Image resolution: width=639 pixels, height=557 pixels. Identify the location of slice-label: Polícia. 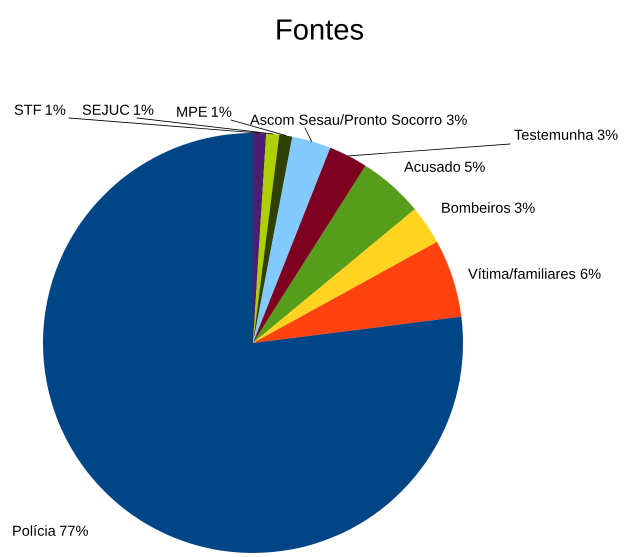
(34, 530).